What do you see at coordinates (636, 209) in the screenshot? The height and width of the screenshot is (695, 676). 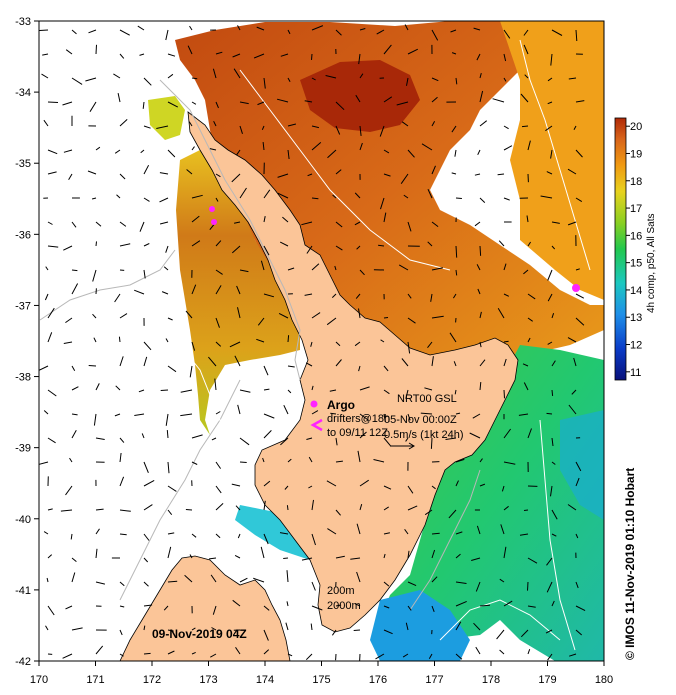 I see `colorbar-tick-label: 17` at bounding box center [636, 209].